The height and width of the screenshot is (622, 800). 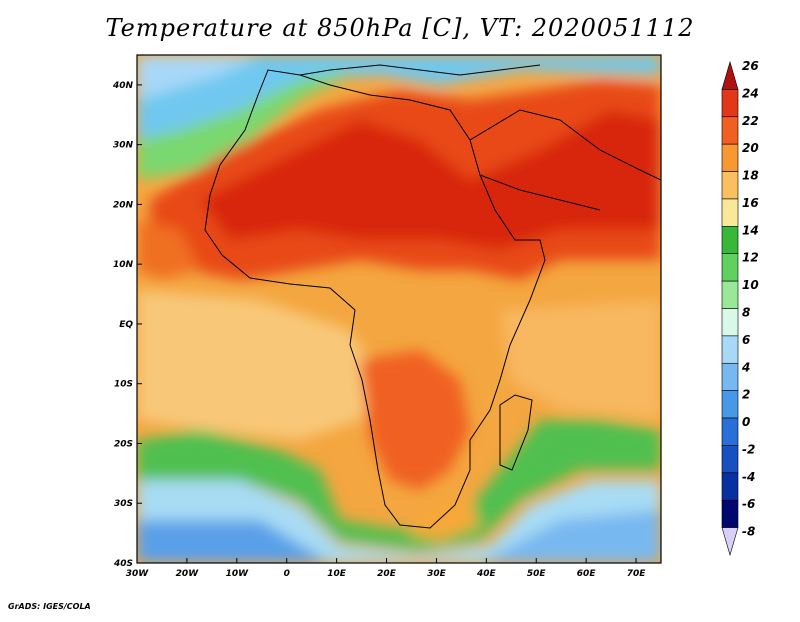 What do you see at coordinates (748, 477) in the screenshot?
I see `colorbar-label: -4` at bounding box center [748, 477].